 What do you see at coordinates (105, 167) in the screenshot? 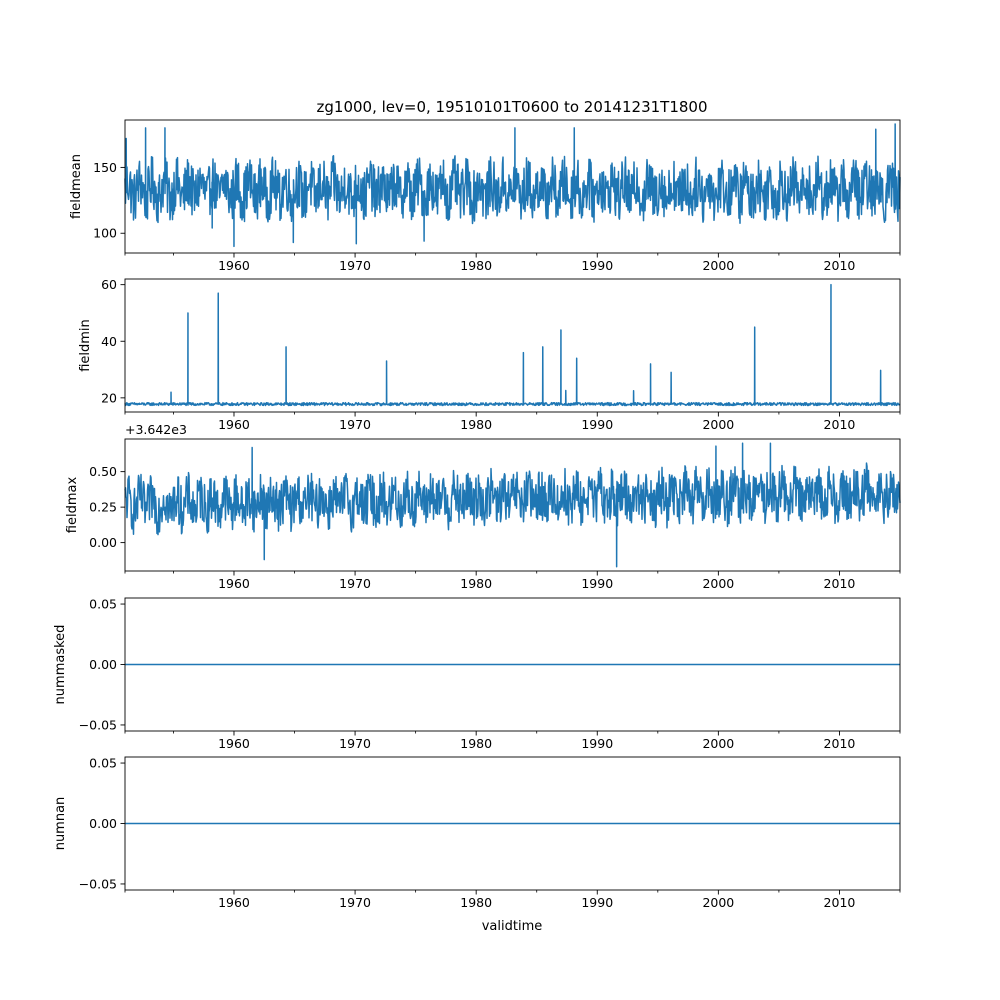
I see `y-tick-label-fieldmean: 150` at bounding box center [105, 167].